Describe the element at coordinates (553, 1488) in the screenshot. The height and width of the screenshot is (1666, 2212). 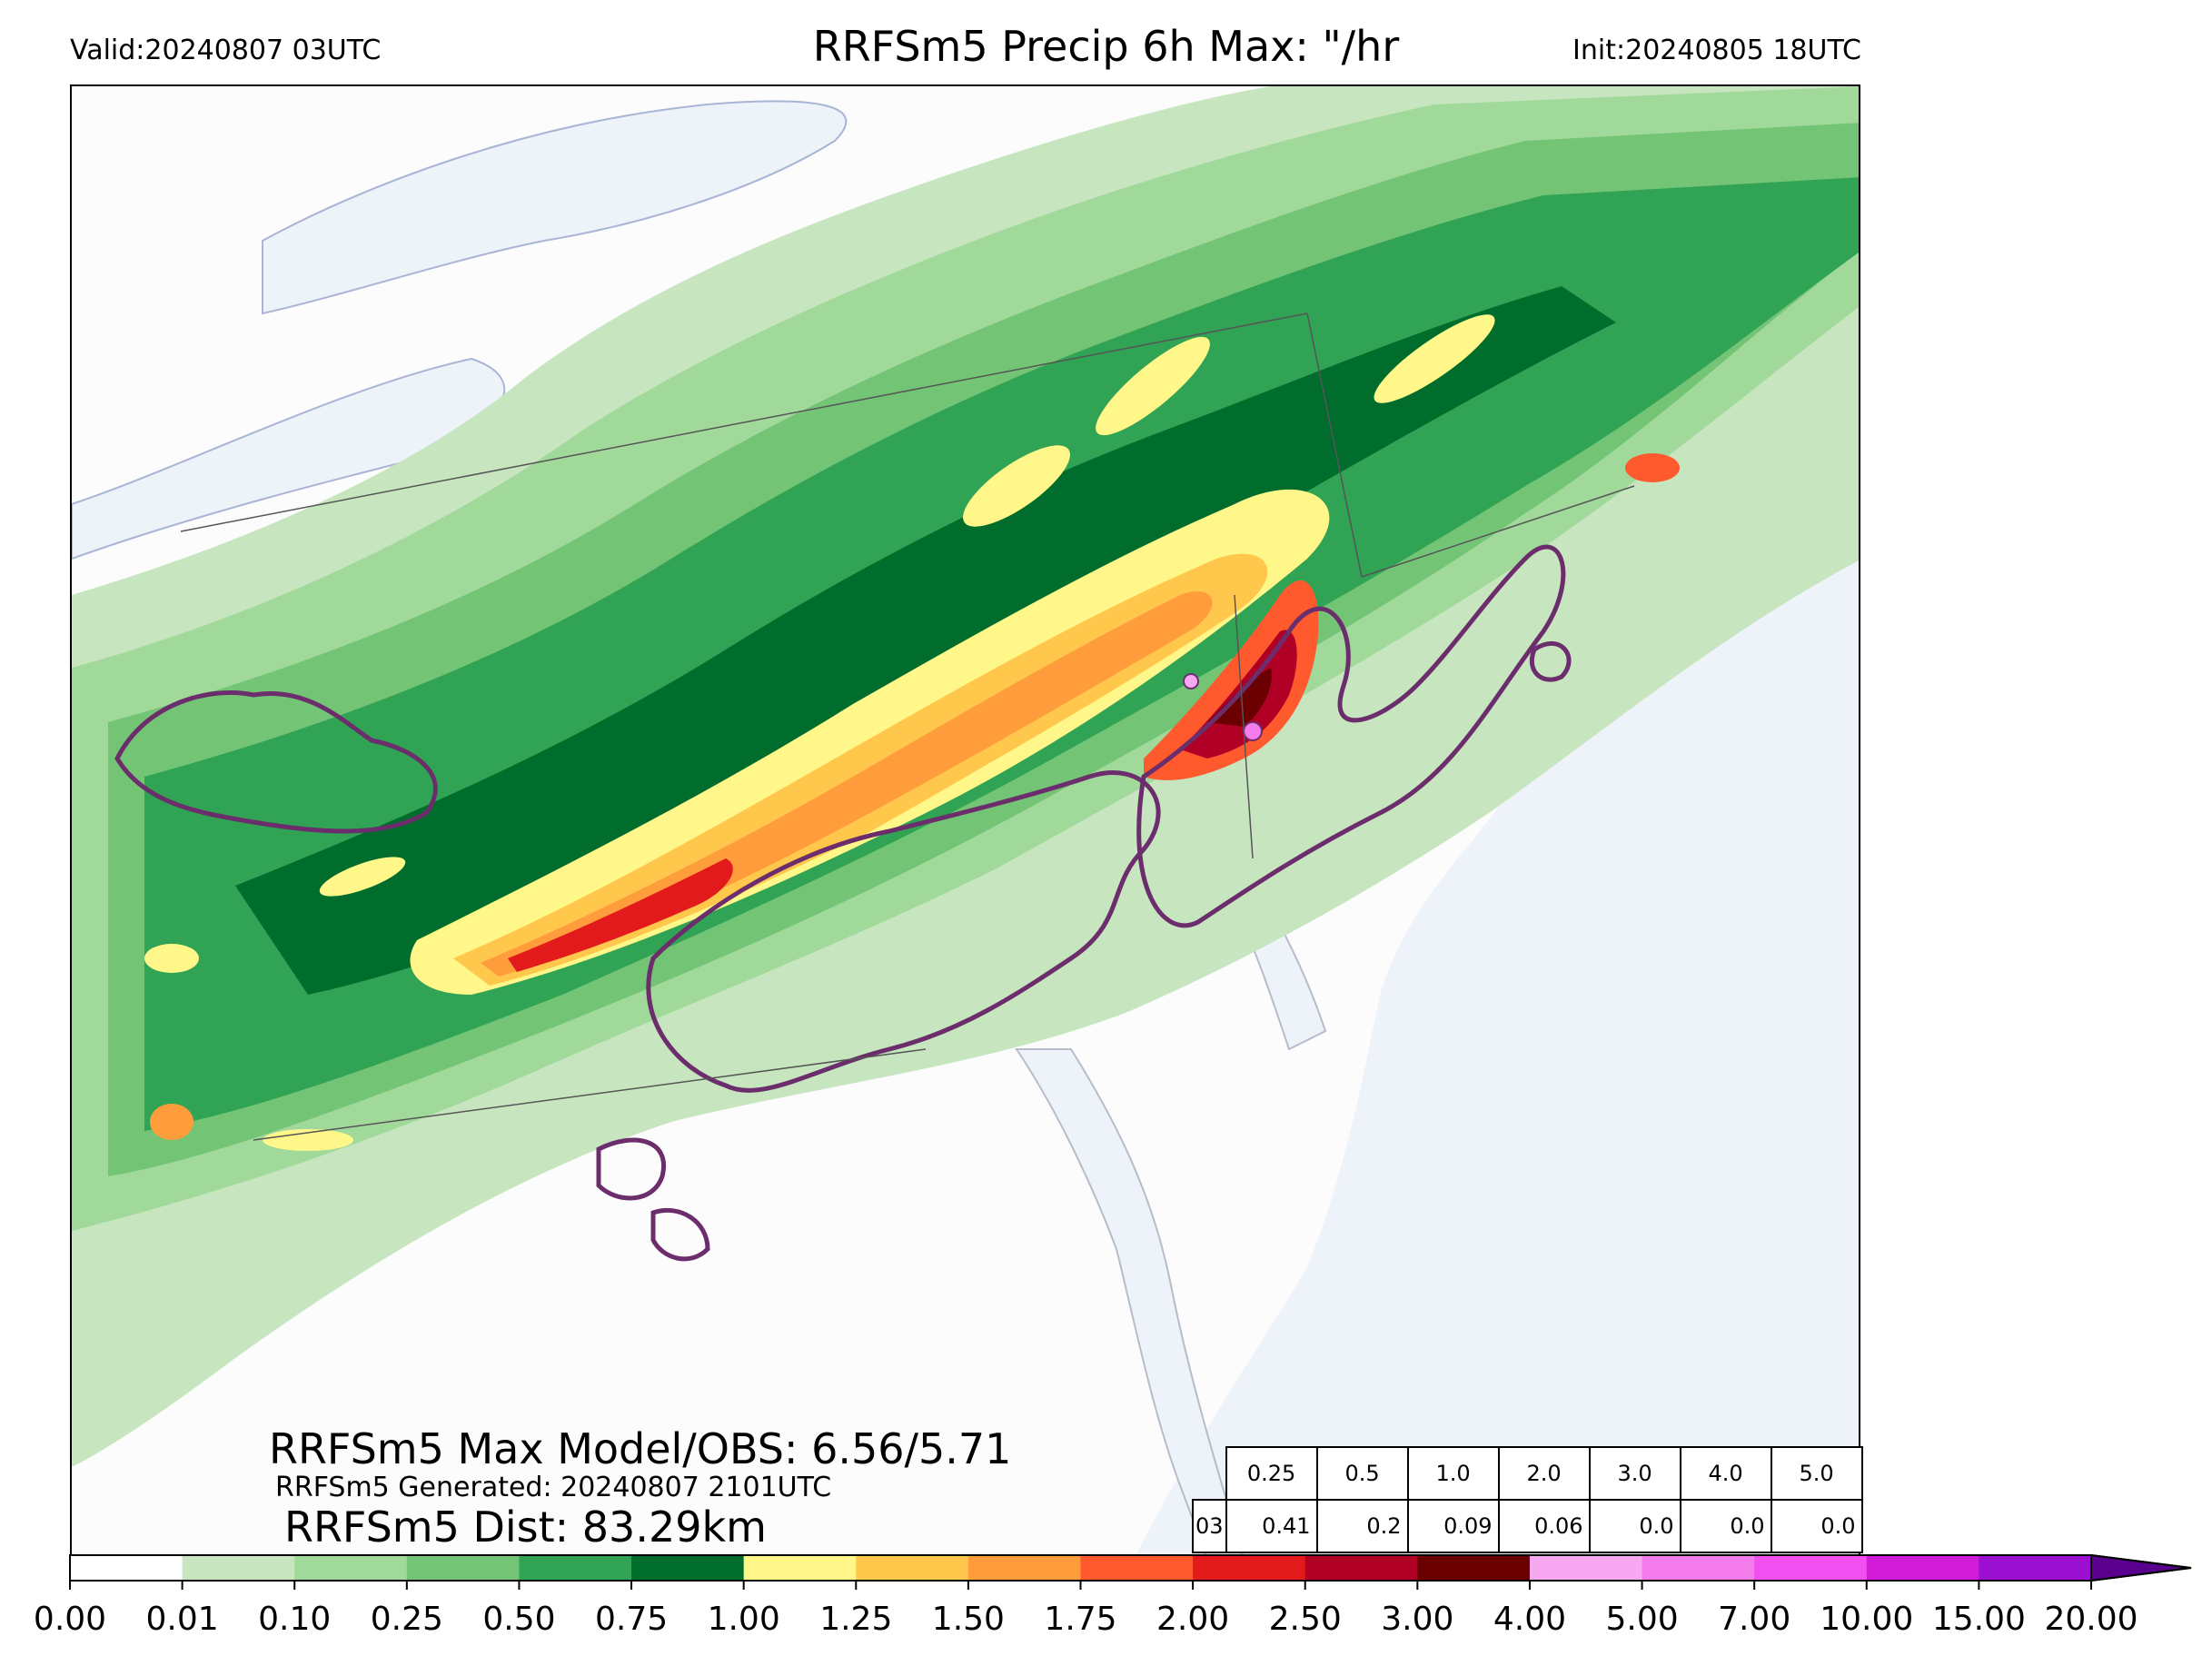
I see `generated-time: RRFSm5 Generated: 20240807 2101UTC` at that location.